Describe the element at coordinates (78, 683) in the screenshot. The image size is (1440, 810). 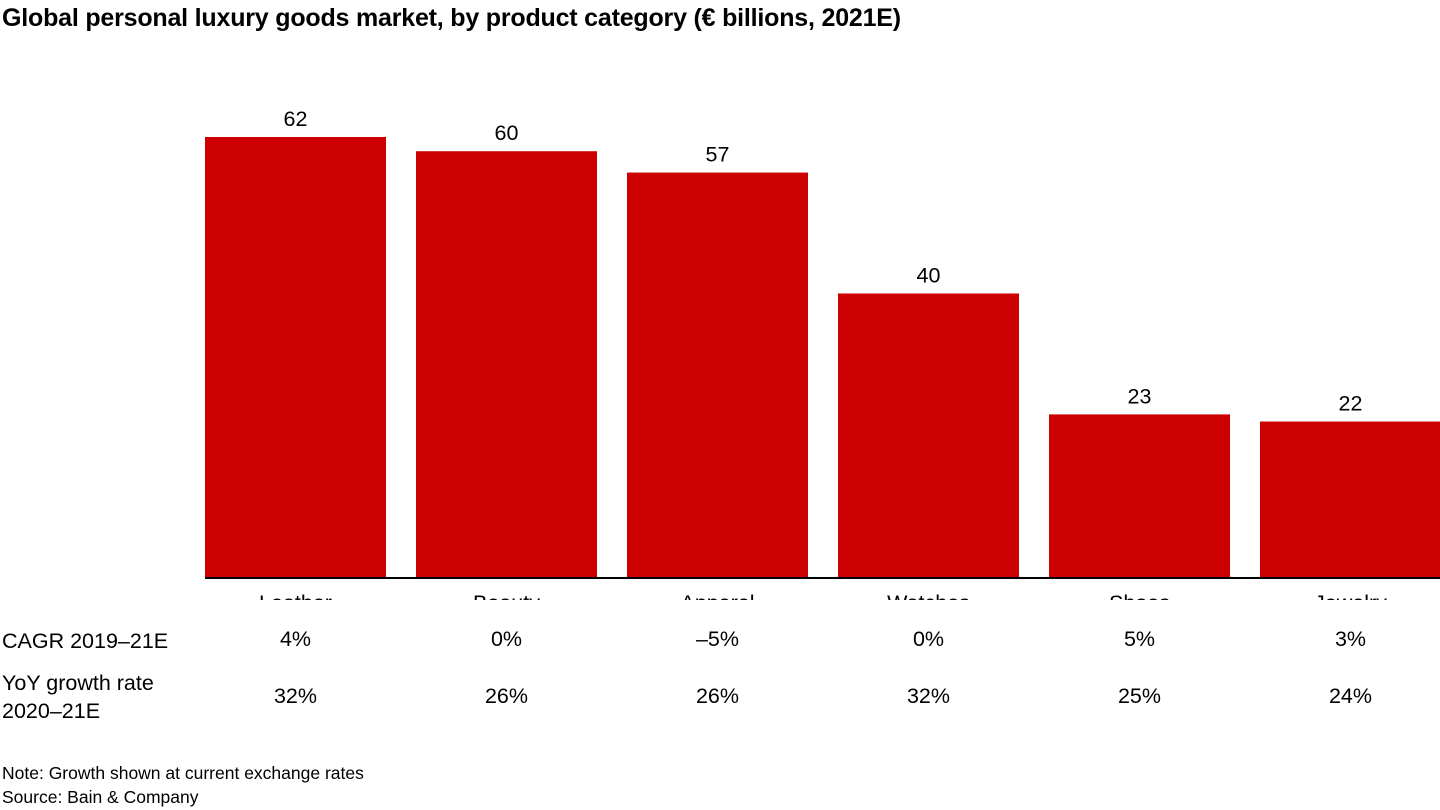
I see `yoy-row-label-line-1: YoY growth rate` at that location.